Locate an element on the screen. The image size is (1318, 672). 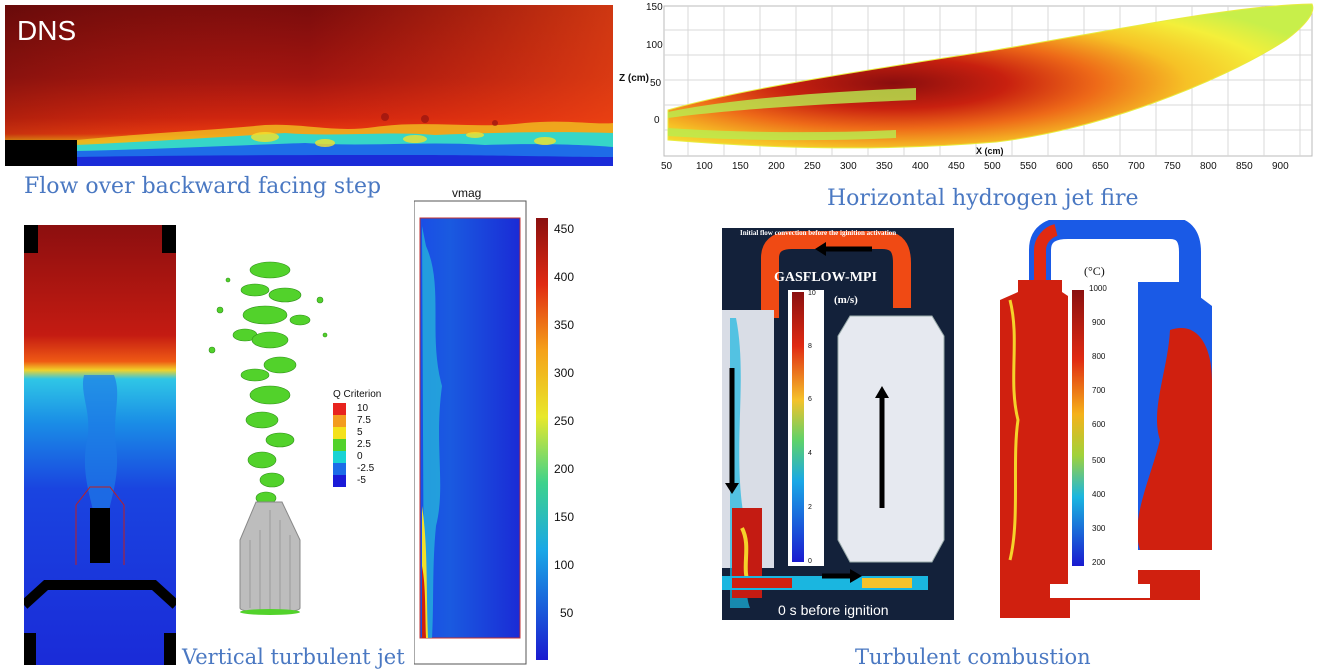
step-dns-label: DNS is located at coordinates (47, 30).